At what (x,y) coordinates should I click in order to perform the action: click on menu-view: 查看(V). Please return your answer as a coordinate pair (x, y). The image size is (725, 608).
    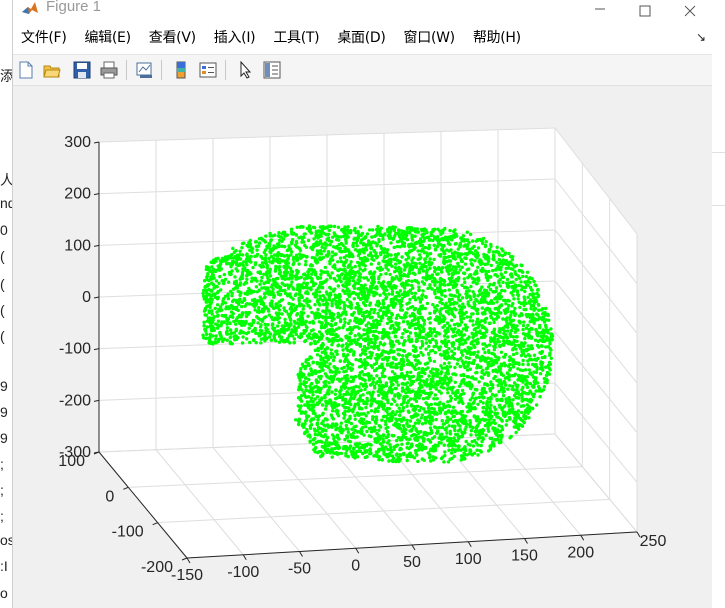
    Looking at the image, I should click on (172, 38).